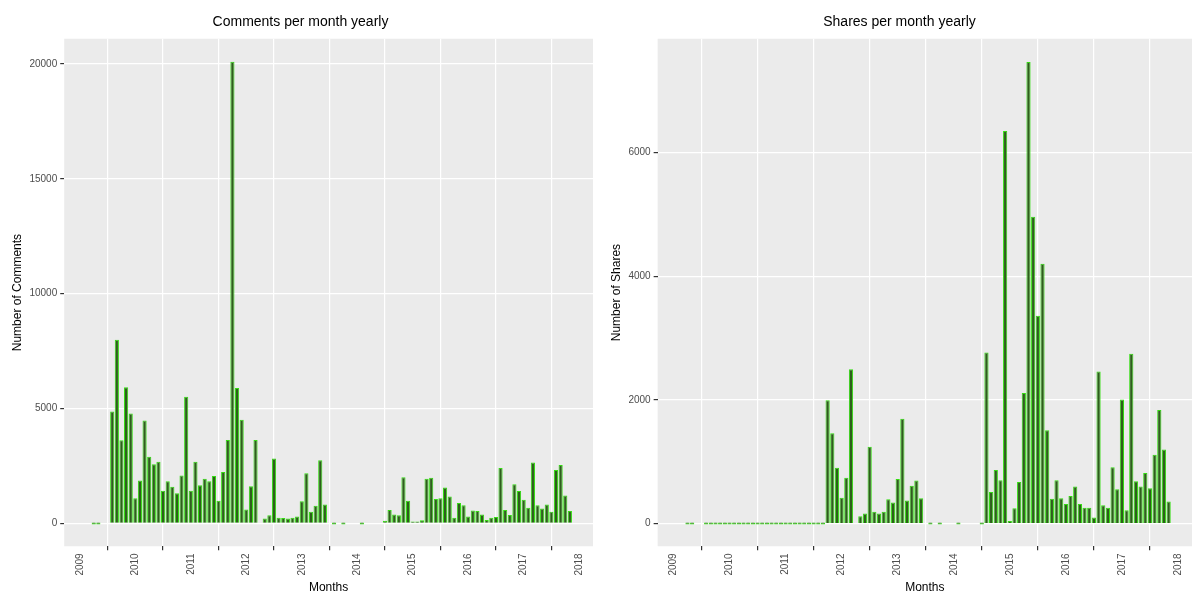 Image resolution: width=1202 pixels, height=605 pixels. Describe the element at coordinates (640, 275) in the screenshot. I see `y-tick-label: 4000` at that location.